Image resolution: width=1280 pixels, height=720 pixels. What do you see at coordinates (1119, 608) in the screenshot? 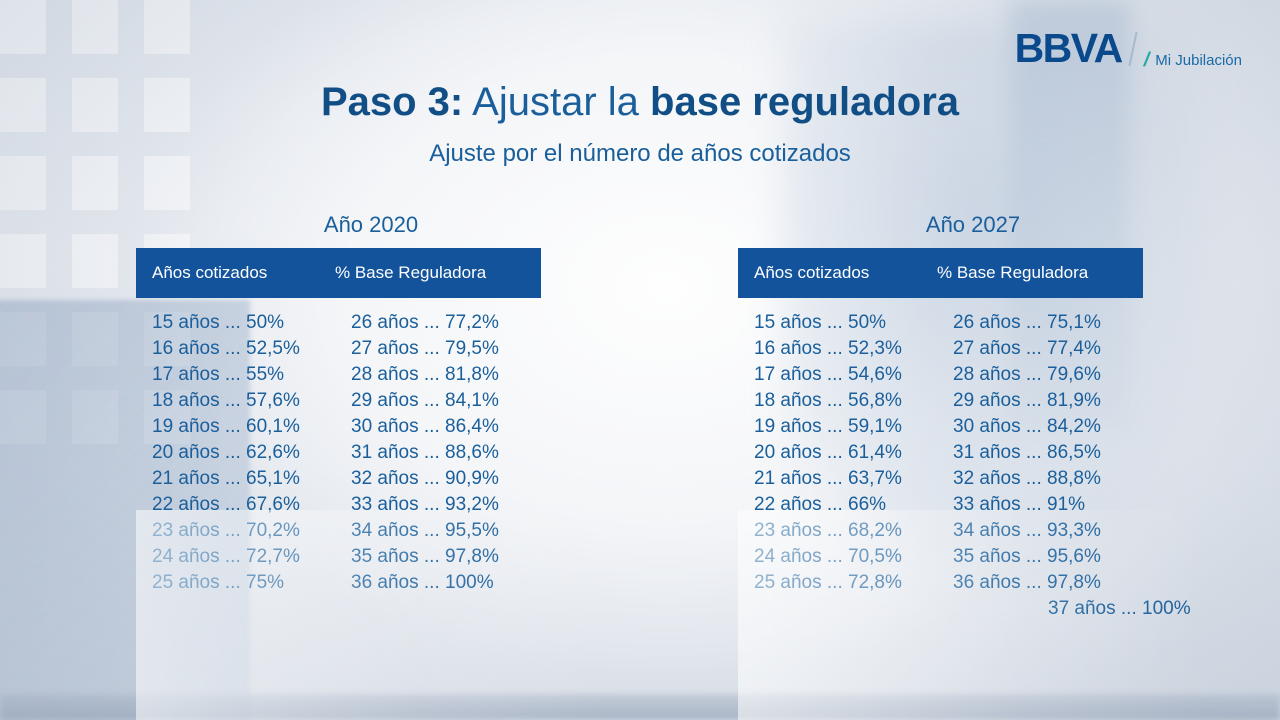
I see `table-row-extra: 37 años ... 100%` at bounding box center [1119, 608].